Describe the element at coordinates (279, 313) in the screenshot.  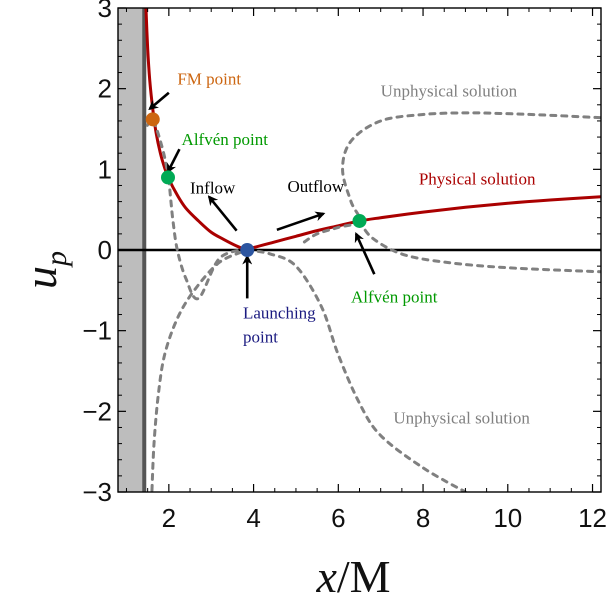
I see `annotation-label-6-0: Launching` at that location.